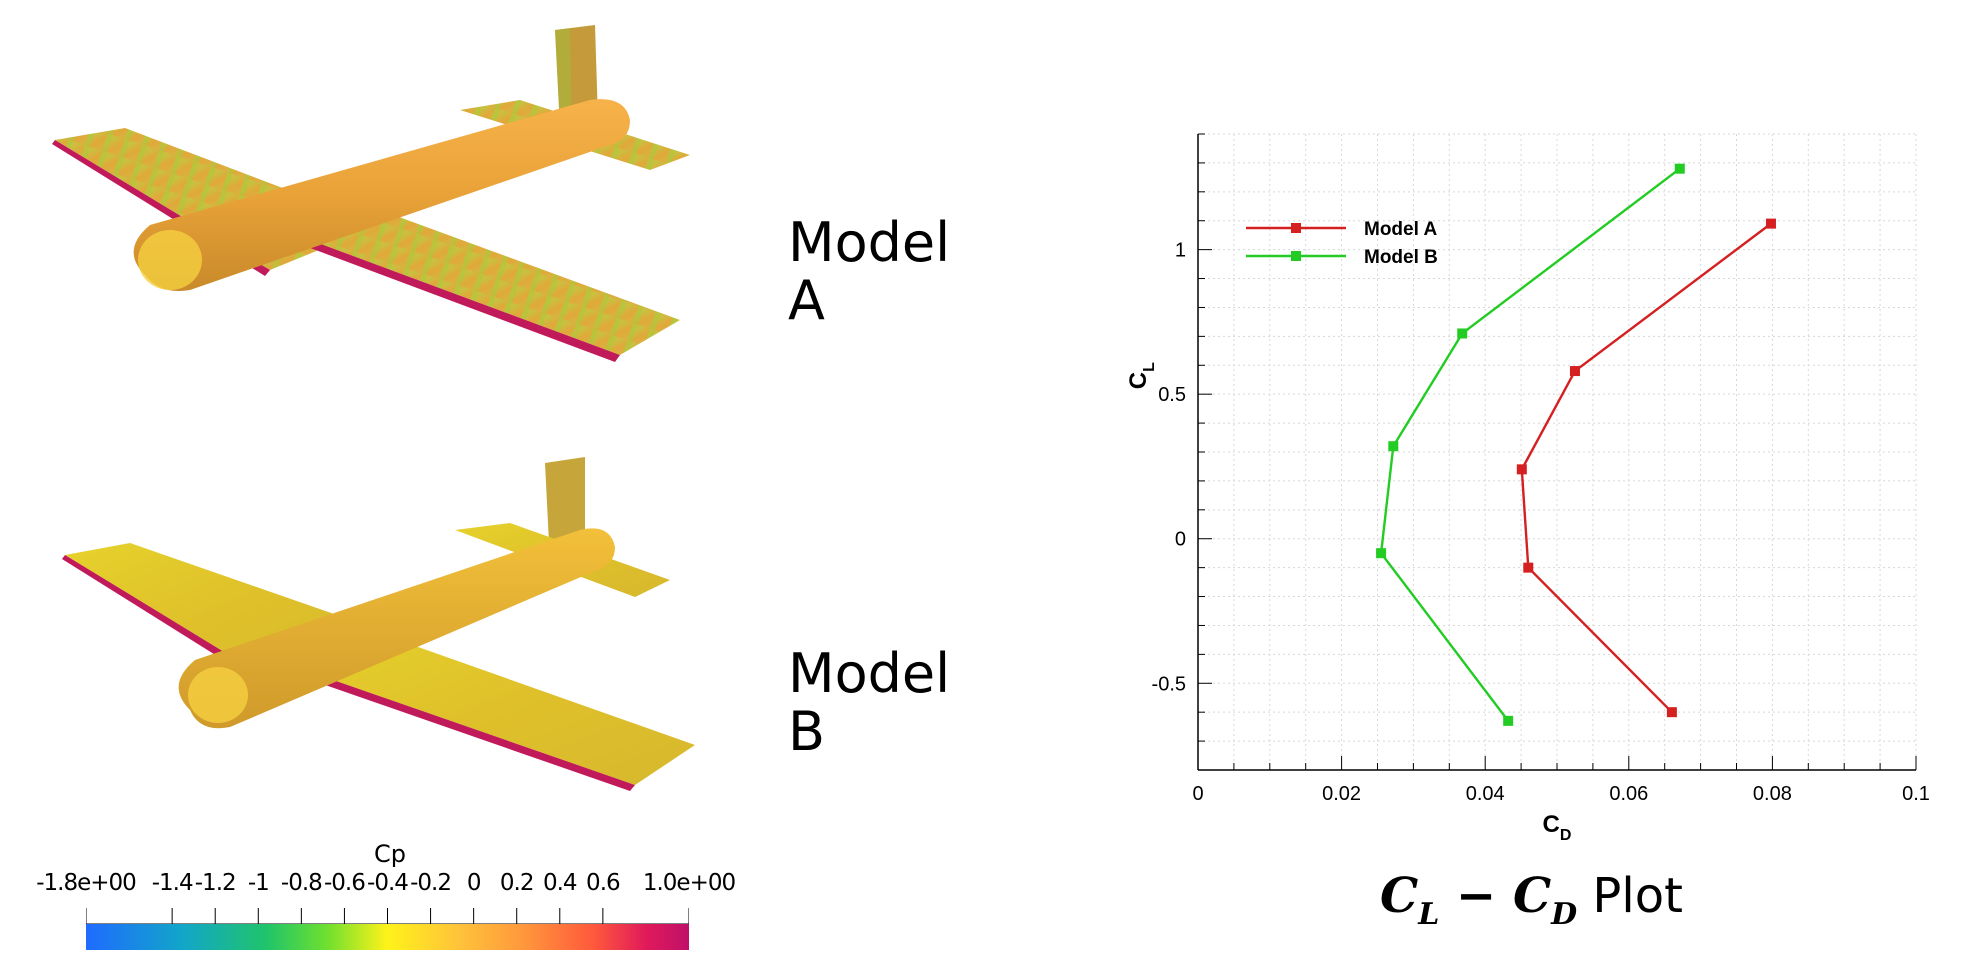 This screenshot has width=1983, height=972. I want to click on colorbar-tick-label: 0.2, so click(517, 883).